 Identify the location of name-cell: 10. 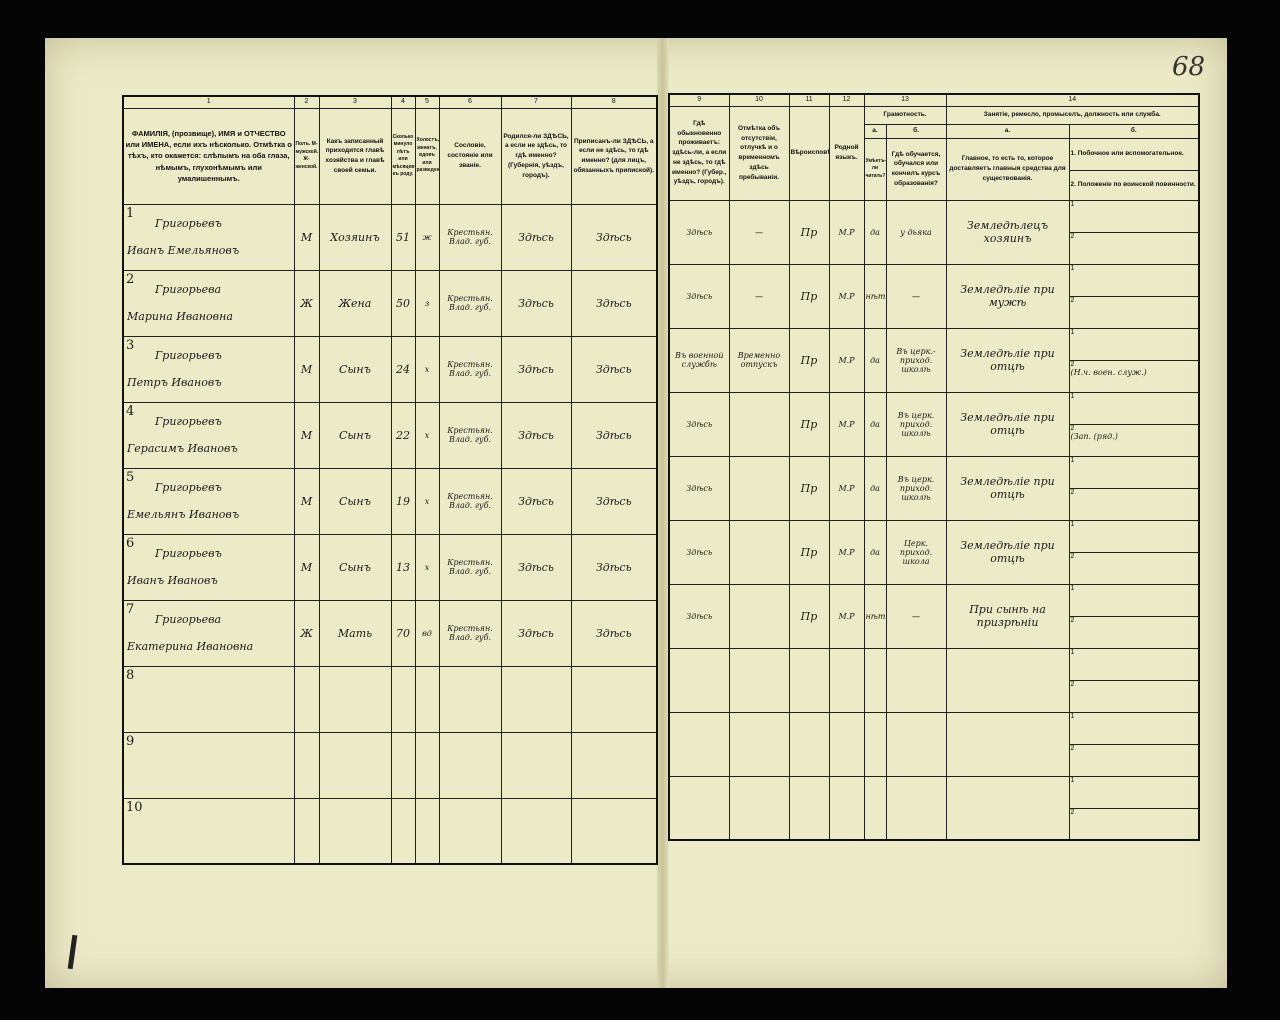
(208, 831).